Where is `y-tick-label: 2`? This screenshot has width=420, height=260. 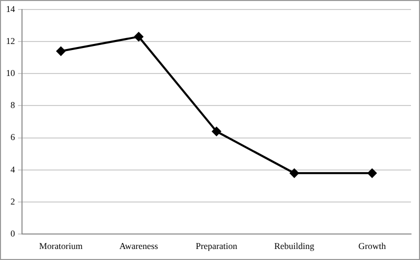
y-tick-label: 2 is located at coordinates (12, 201).